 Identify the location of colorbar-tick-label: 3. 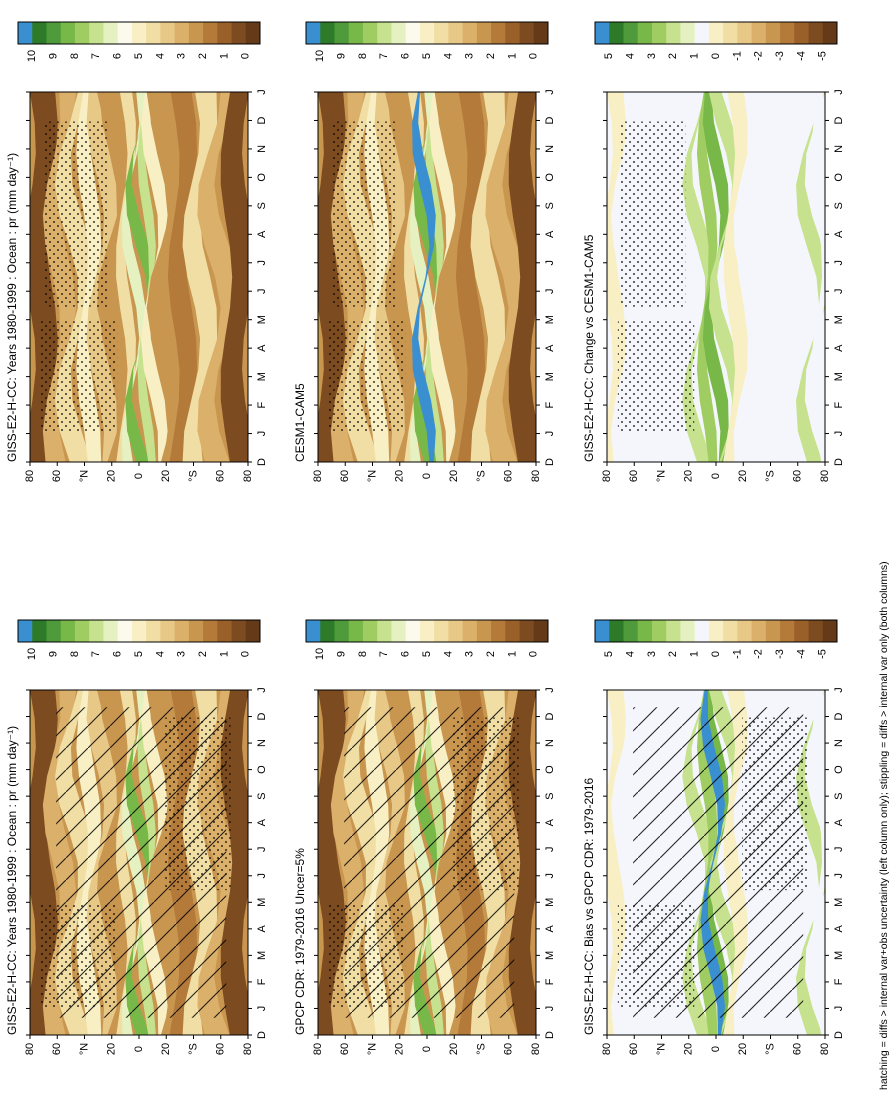
(652, 654).